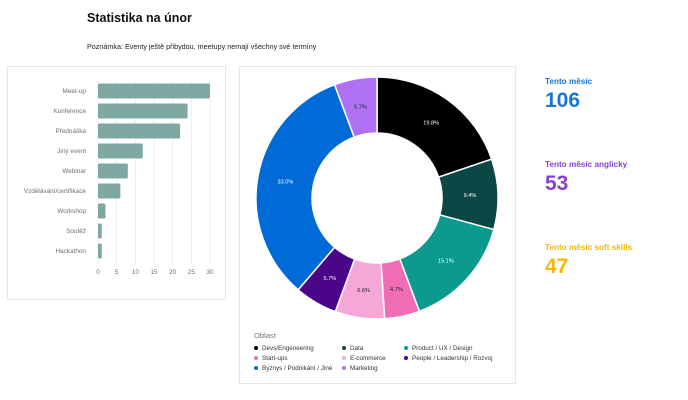 Image resolution: width=688 pixels, height=400 pixels. What do you see at coordinates (55, 191) in the screenshot?
I see `category-label: Vzdělávání/certifikace` at bounding box center [55, 191].